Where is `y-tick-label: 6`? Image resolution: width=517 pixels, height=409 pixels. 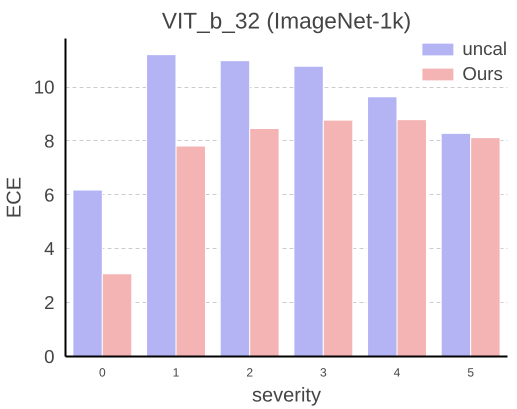
y-tick-label: 6 is located at coordinates (49, 195).